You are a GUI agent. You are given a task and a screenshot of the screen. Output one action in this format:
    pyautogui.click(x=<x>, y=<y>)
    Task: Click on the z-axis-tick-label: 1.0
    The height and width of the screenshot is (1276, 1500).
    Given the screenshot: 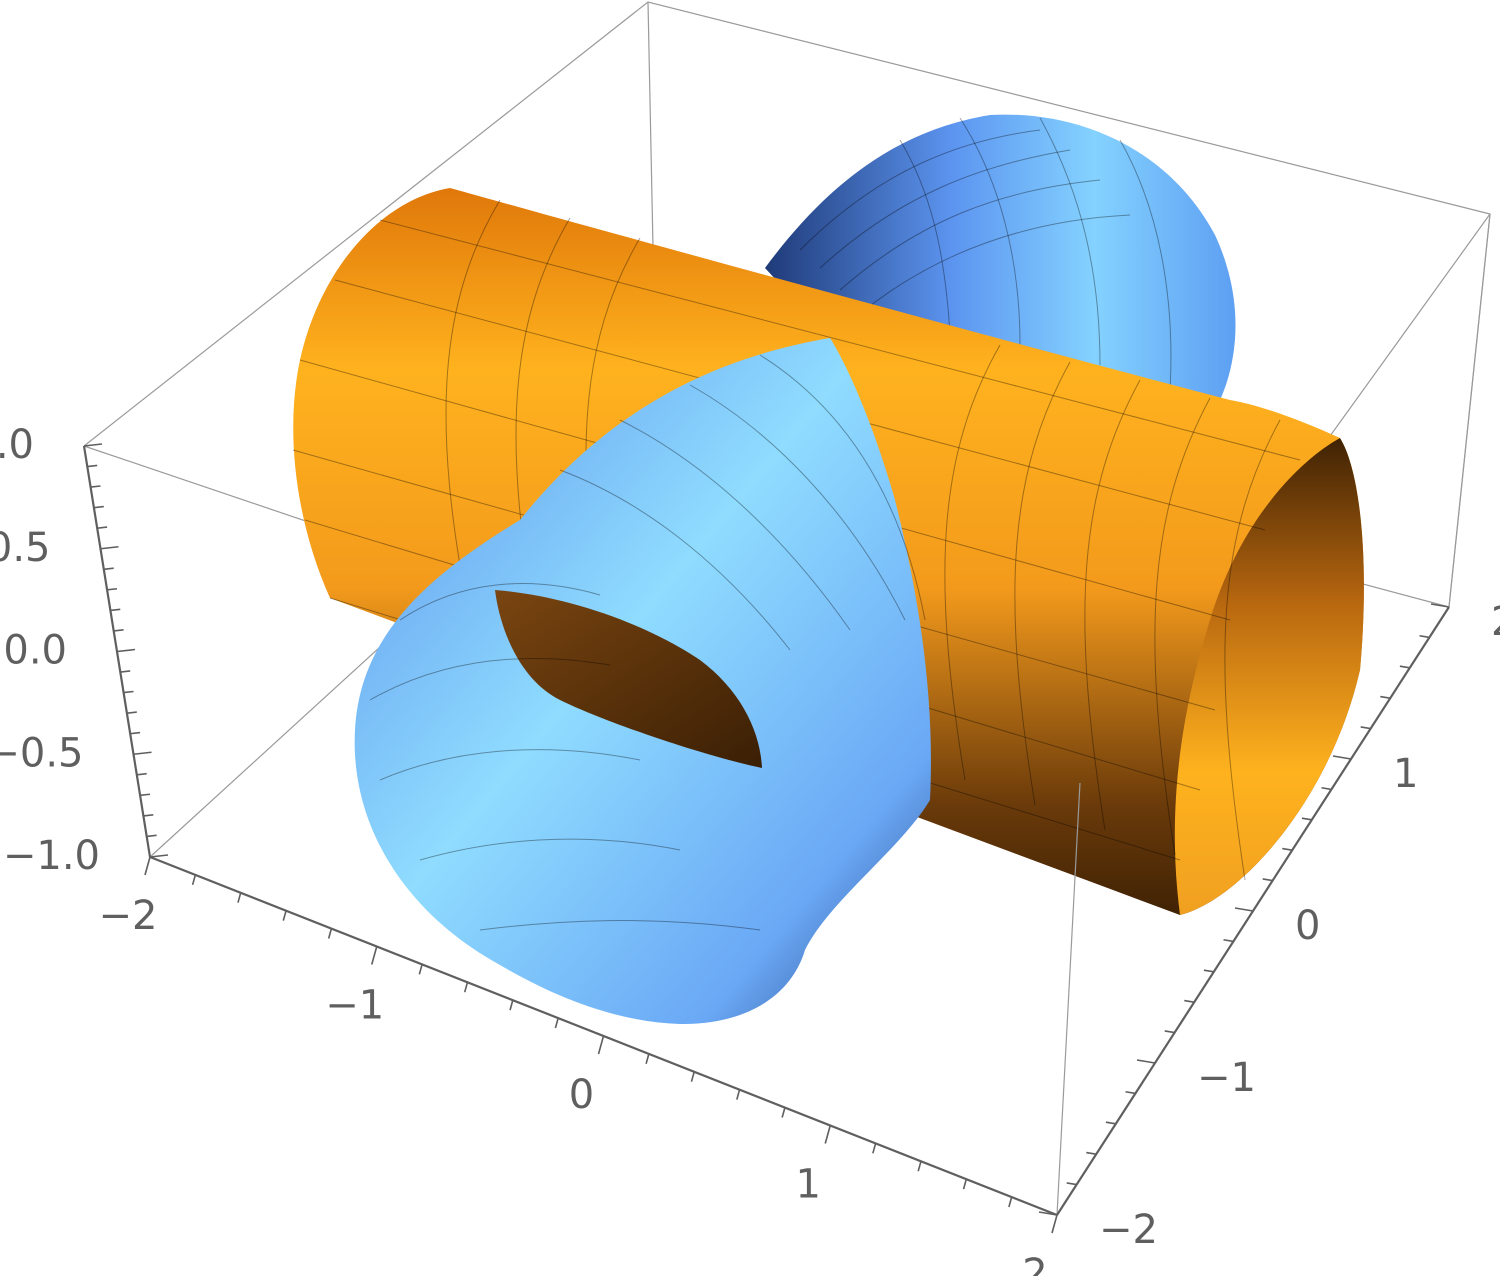 What is the action you would take?
    pyautogui.click(x=17, y=445)
    